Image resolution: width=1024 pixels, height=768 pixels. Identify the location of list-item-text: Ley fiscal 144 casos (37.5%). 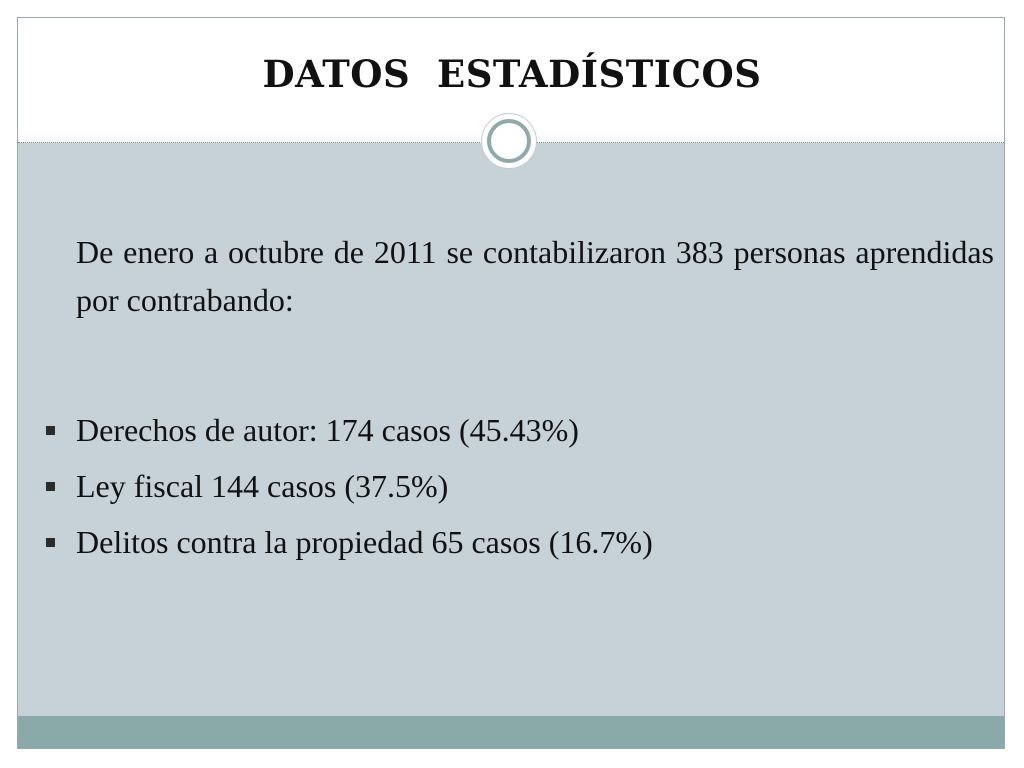
(262, 486).